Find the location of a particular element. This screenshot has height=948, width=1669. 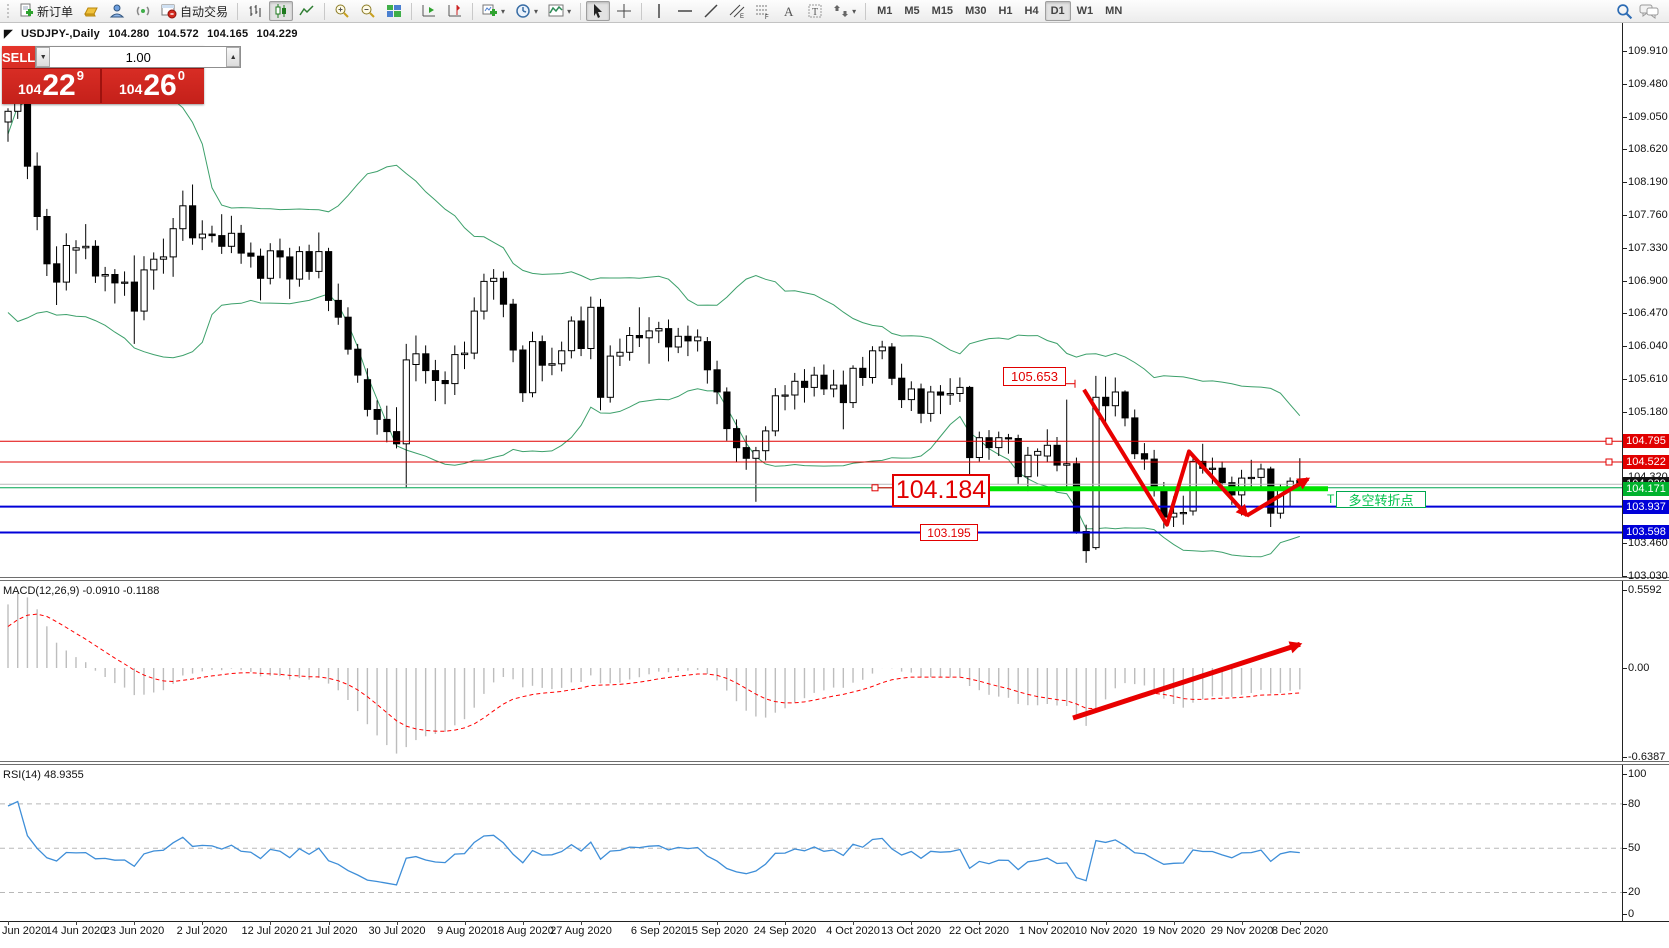

ohlc-low: 104.165 is located at coordinates (228, 34).